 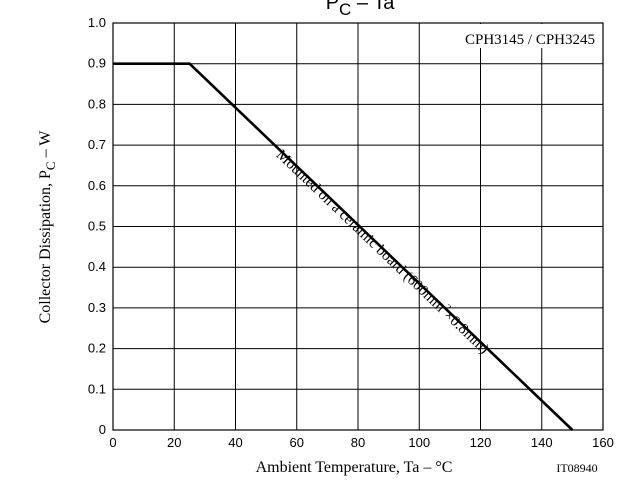 What do you see at coordinates (97, 226) in the screenshot?
I see `y-tick-label: 0.5` at bounding box center [97, 226].